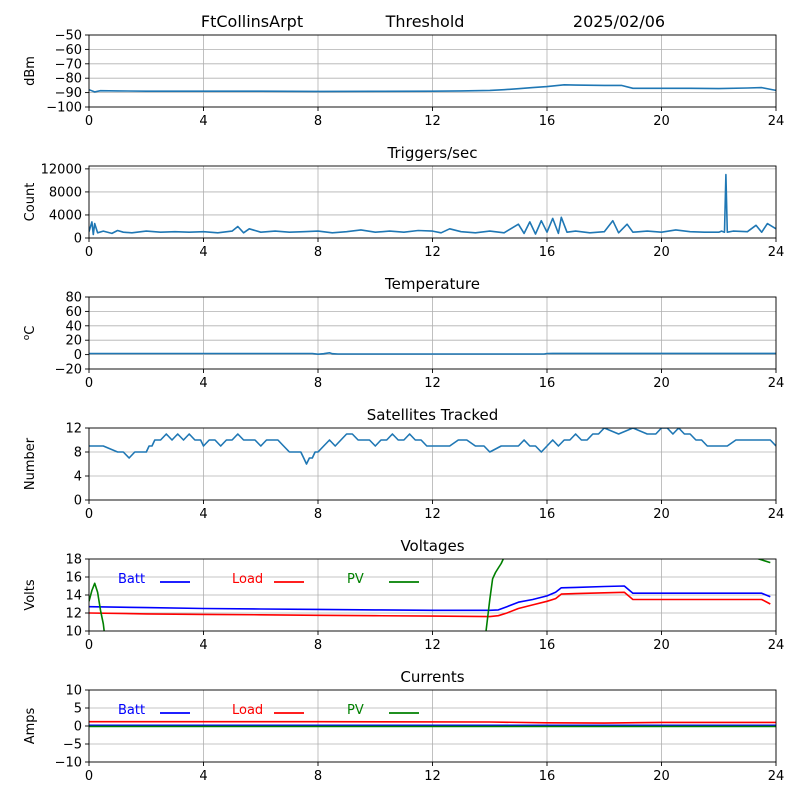 This screenshot has height=804, width=800. What do you see at coordinates (27, 337) in the screenshot?
I see `y-axis-label-superscript: o` at bounding box center [27, 337].